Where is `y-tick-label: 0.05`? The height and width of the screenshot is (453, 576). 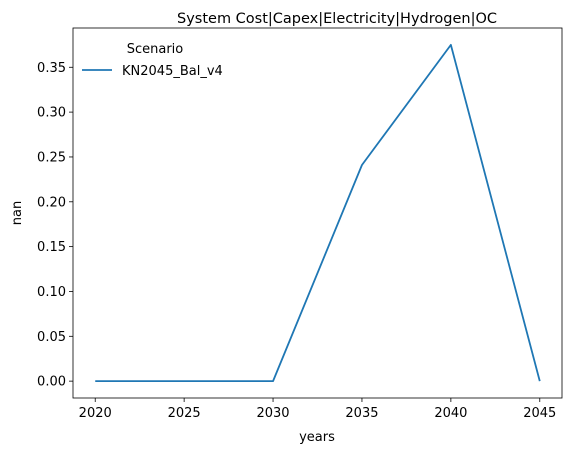
y-tick-label: 0.05 is located at coordinates (51, 337).